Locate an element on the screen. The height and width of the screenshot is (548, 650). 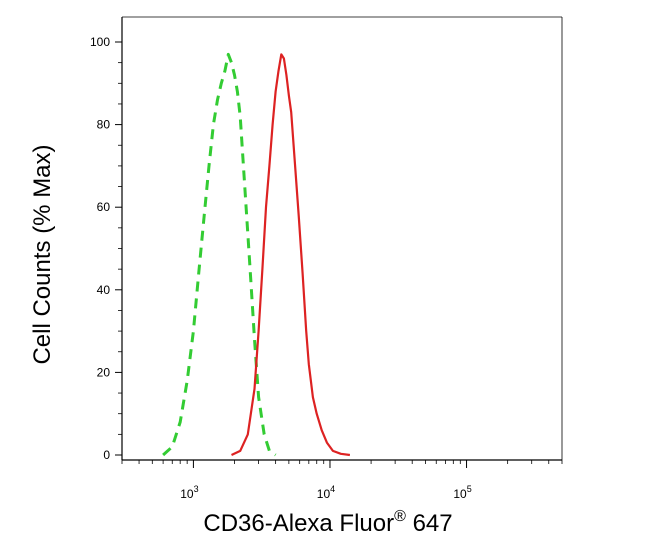
y-tick-label: 0 is located at coordinates (106, 455).